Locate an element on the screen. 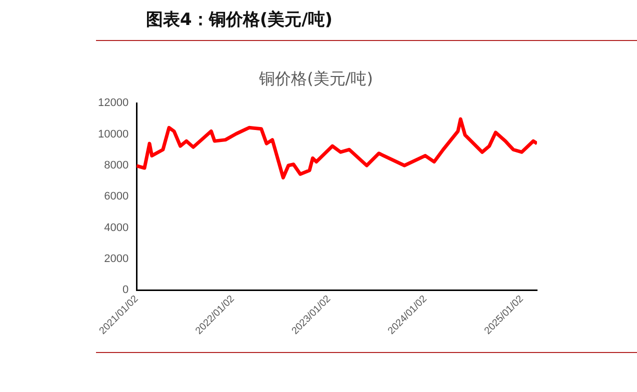 The image size is (637, 392). y-tick-label: 12000 is located at coordinates (113, 103).